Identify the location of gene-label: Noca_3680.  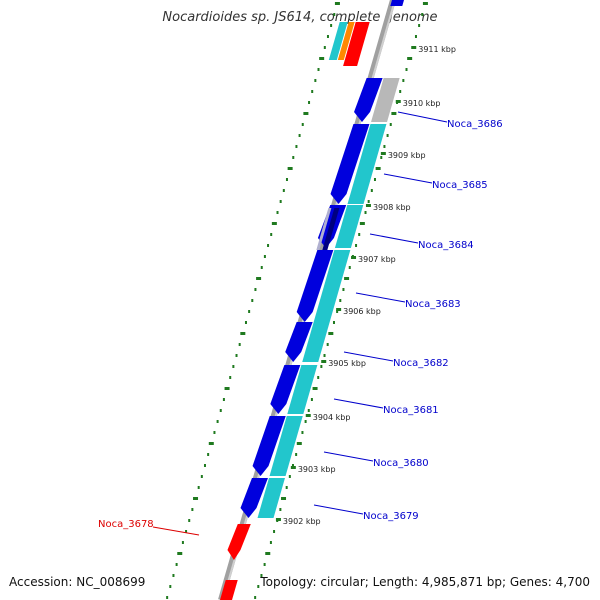
(401, 463).